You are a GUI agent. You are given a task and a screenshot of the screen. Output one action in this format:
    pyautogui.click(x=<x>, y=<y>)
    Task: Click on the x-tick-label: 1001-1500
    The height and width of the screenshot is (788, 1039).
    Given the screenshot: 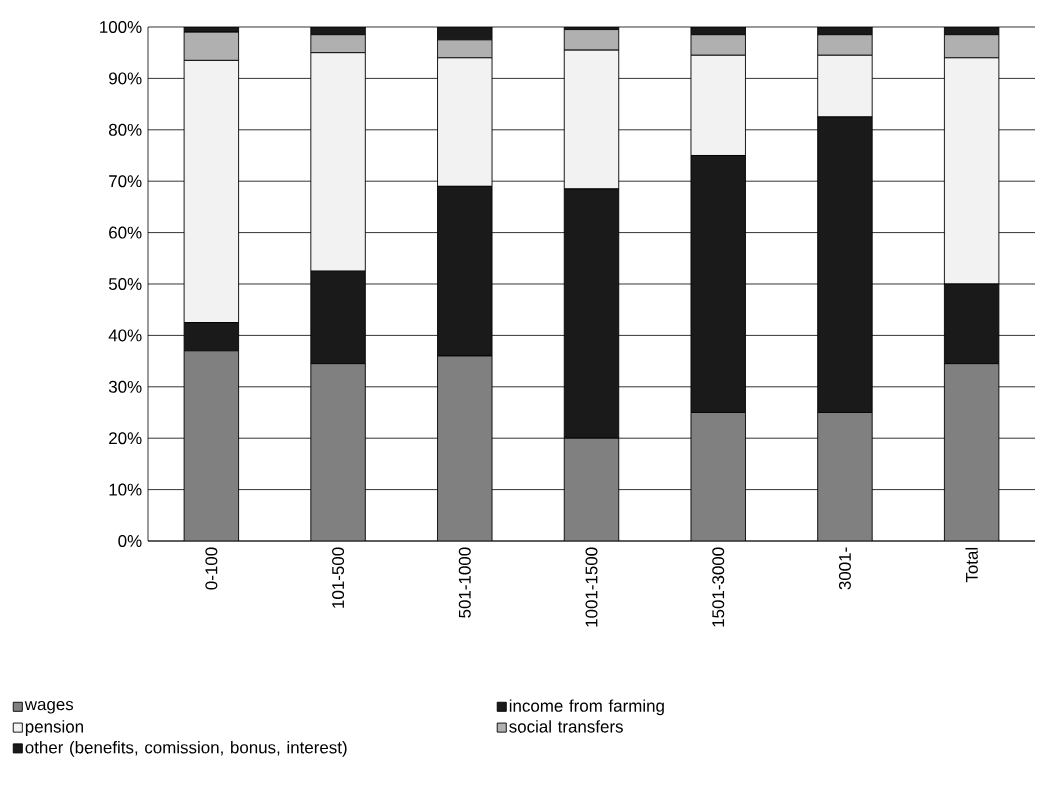 What is the action you would take?
    pyautogui.click(x=591, y=587)
    